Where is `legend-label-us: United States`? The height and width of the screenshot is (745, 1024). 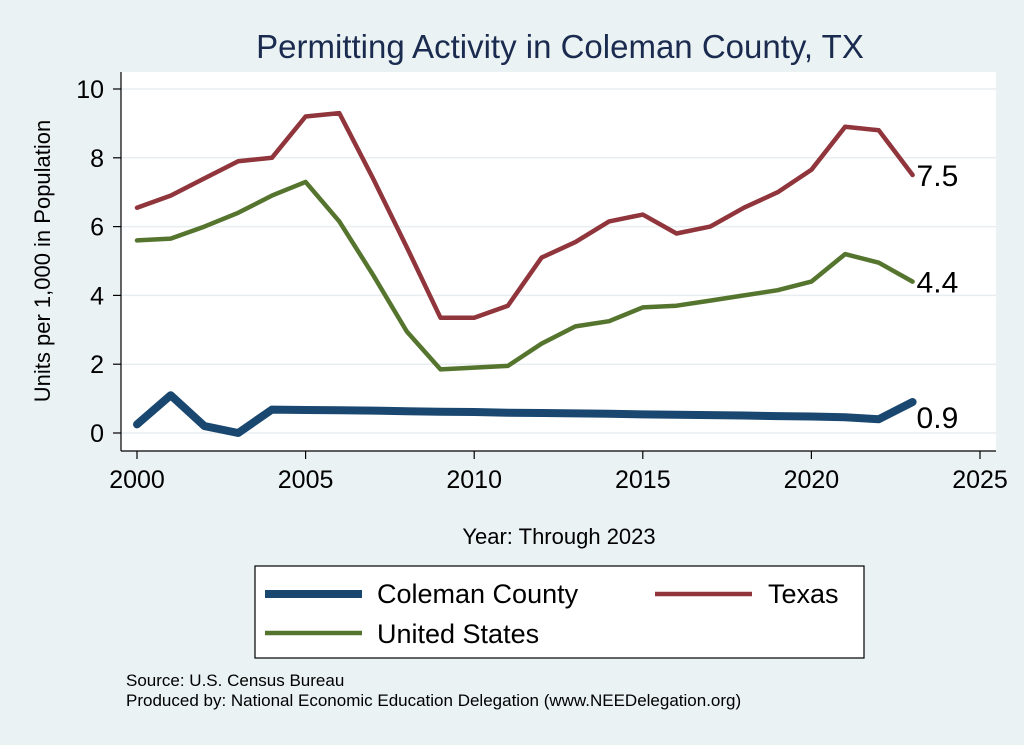 legend-label-us: United States is located at coordinates (458, 634).